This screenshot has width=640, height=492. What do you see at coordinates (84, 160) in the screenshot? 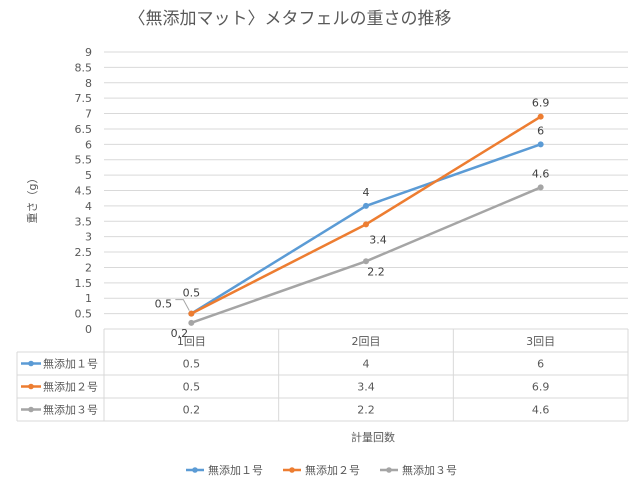
I see `y-tick-5.5: 5.5` at bounding box center [84, 160].